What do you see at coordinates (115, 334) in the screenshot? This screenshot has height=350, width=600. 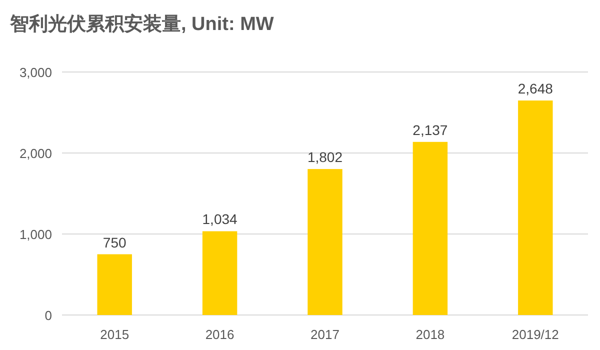 I see `x-tick-label: 2015` at bounding box center [115, 334].